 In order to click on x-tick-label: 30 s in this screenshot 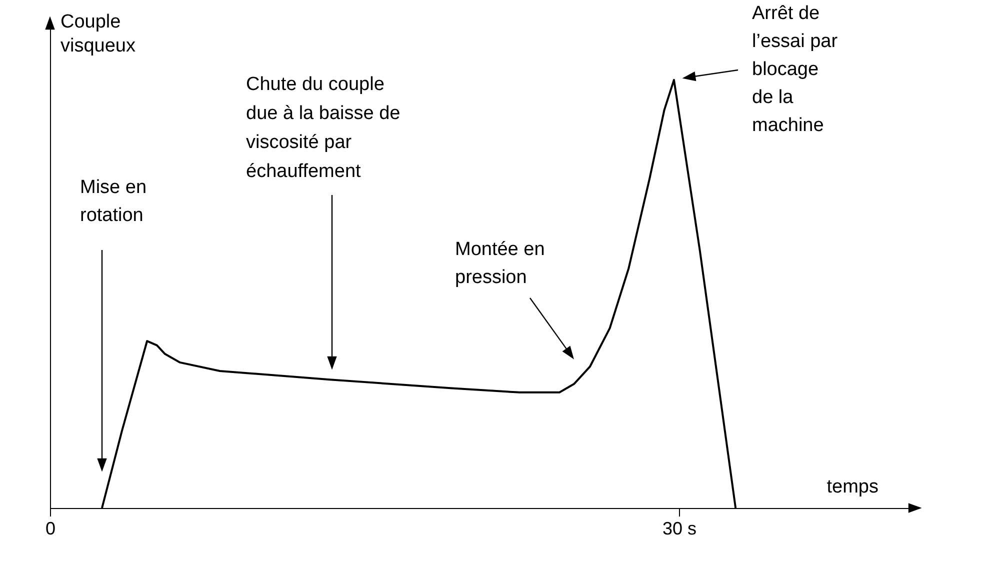, I will do `click(679, 528)`.